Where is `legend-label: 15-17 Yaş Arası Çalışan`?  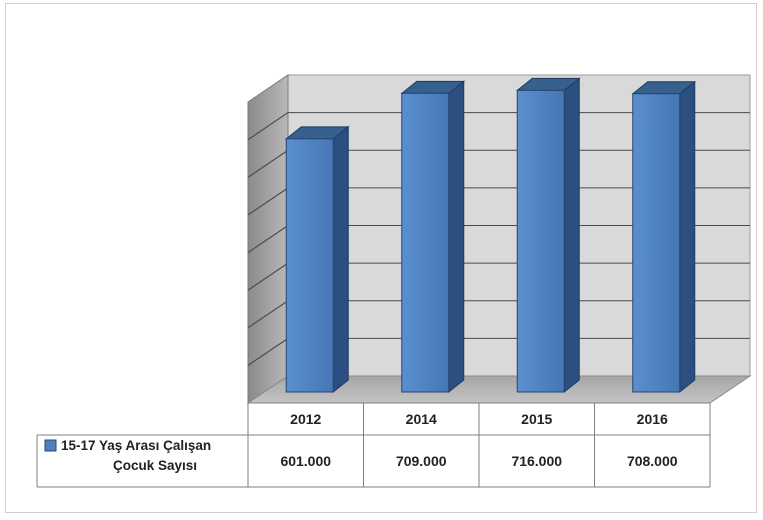 legend-label: 15-17 Yaş Arası Çalışan is located at coordinates (136, 445).